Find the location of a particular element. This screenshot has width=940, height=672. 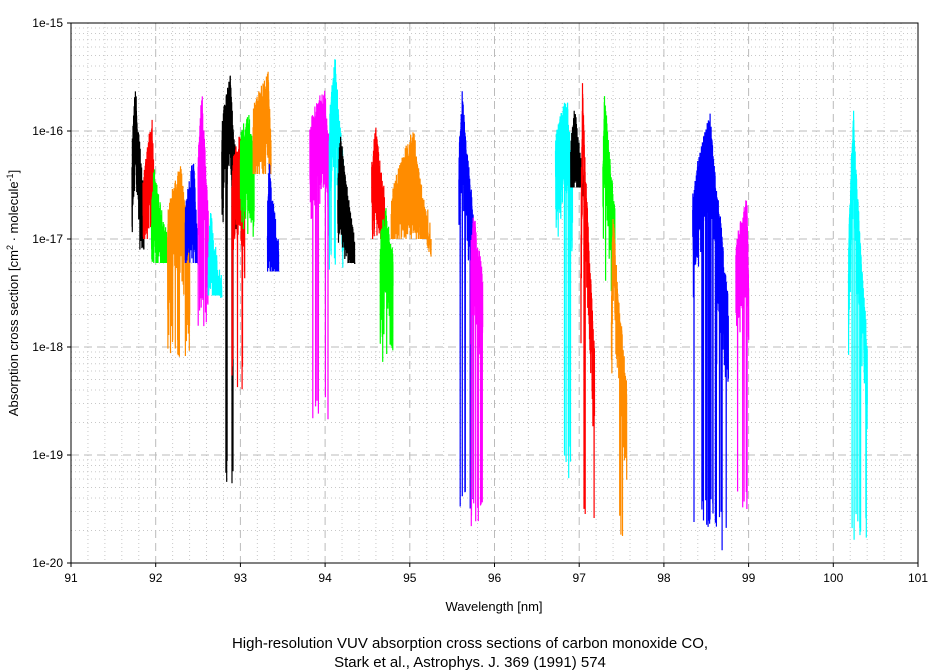

x-axis-label: Wavelength [nm] is located at coordinates (493, 606).